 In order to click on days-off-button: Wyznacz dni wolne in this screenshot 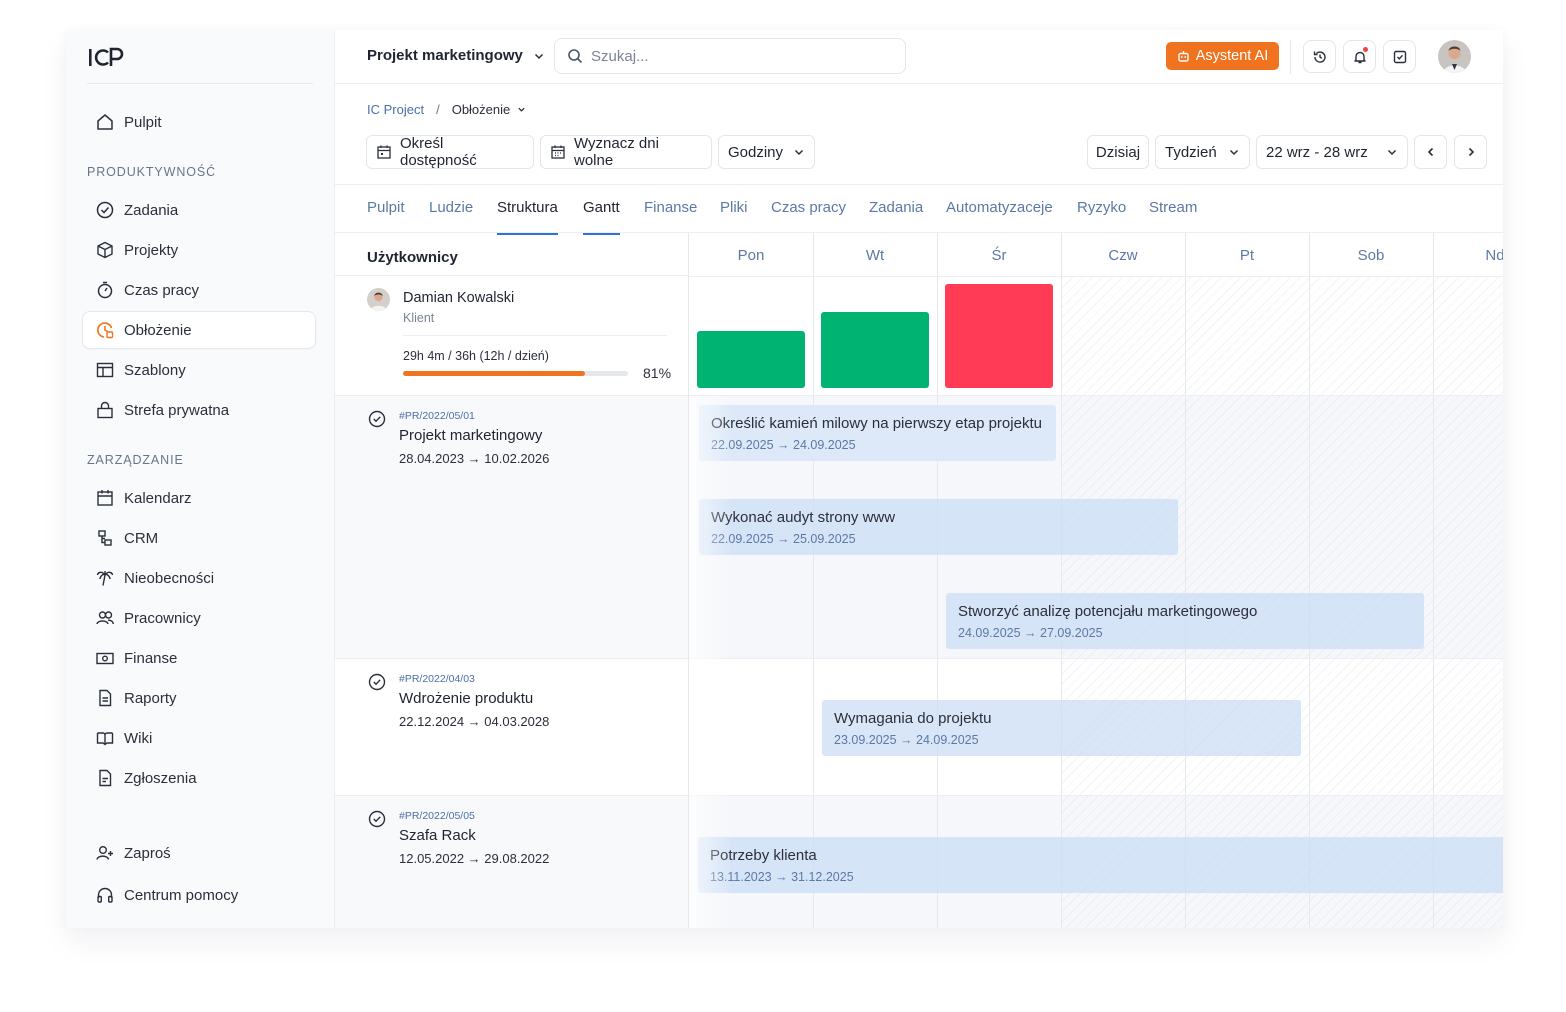, I will do `click(626, 152)`.